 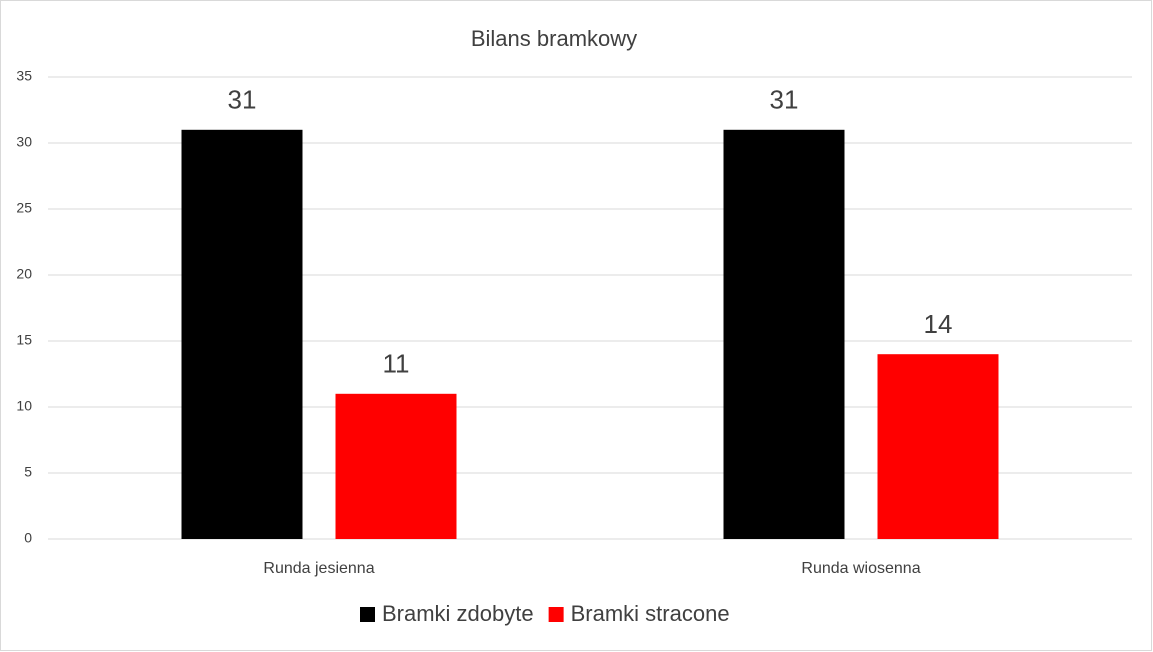 What do you see at coordinates (24, 142) in the screenshot?
I see `y-tick-label: 30` at bounding box center [24, 142].